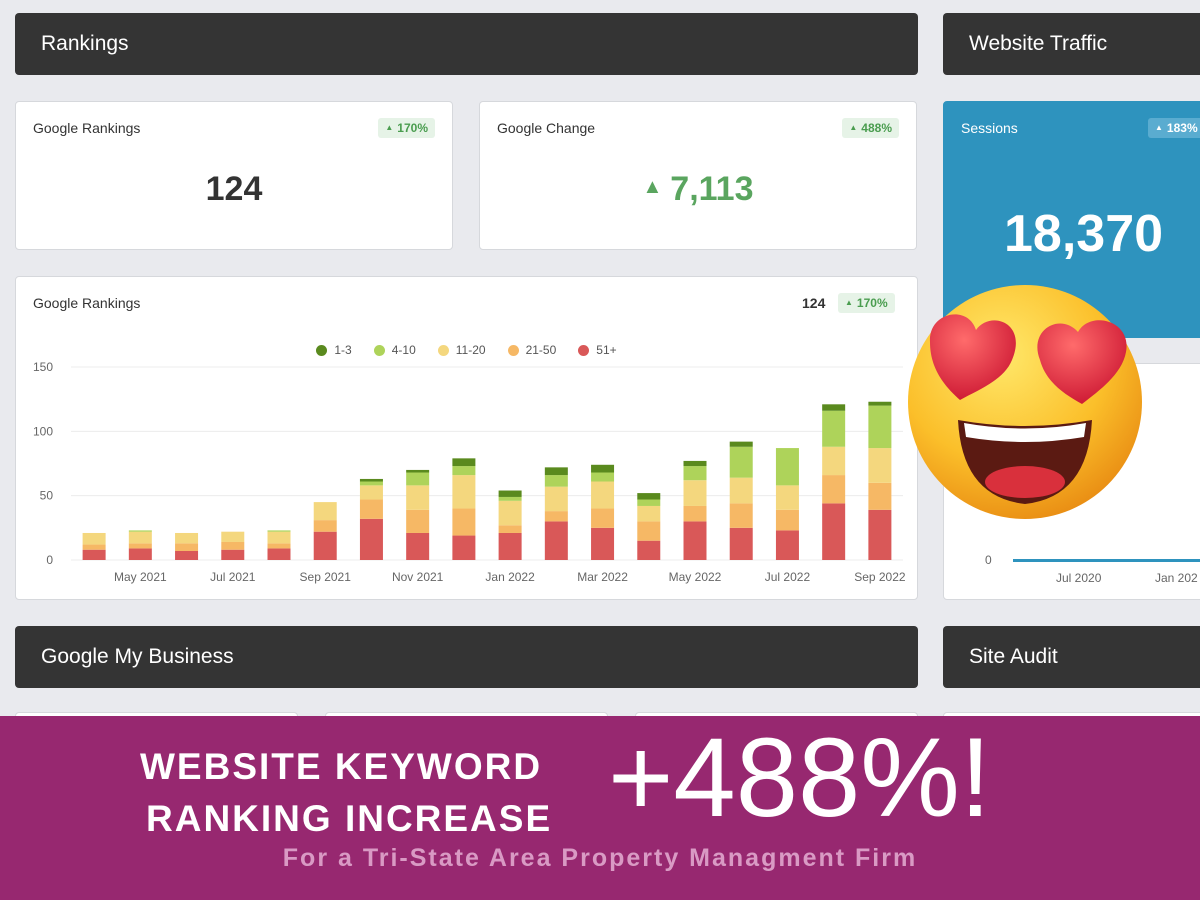 This screenshot has height=900, width=1200. What do you see at coordinates (989, 128) in the screenshot?
I see `sessions-card-title: Sessions` at bounding box center [989, 128].